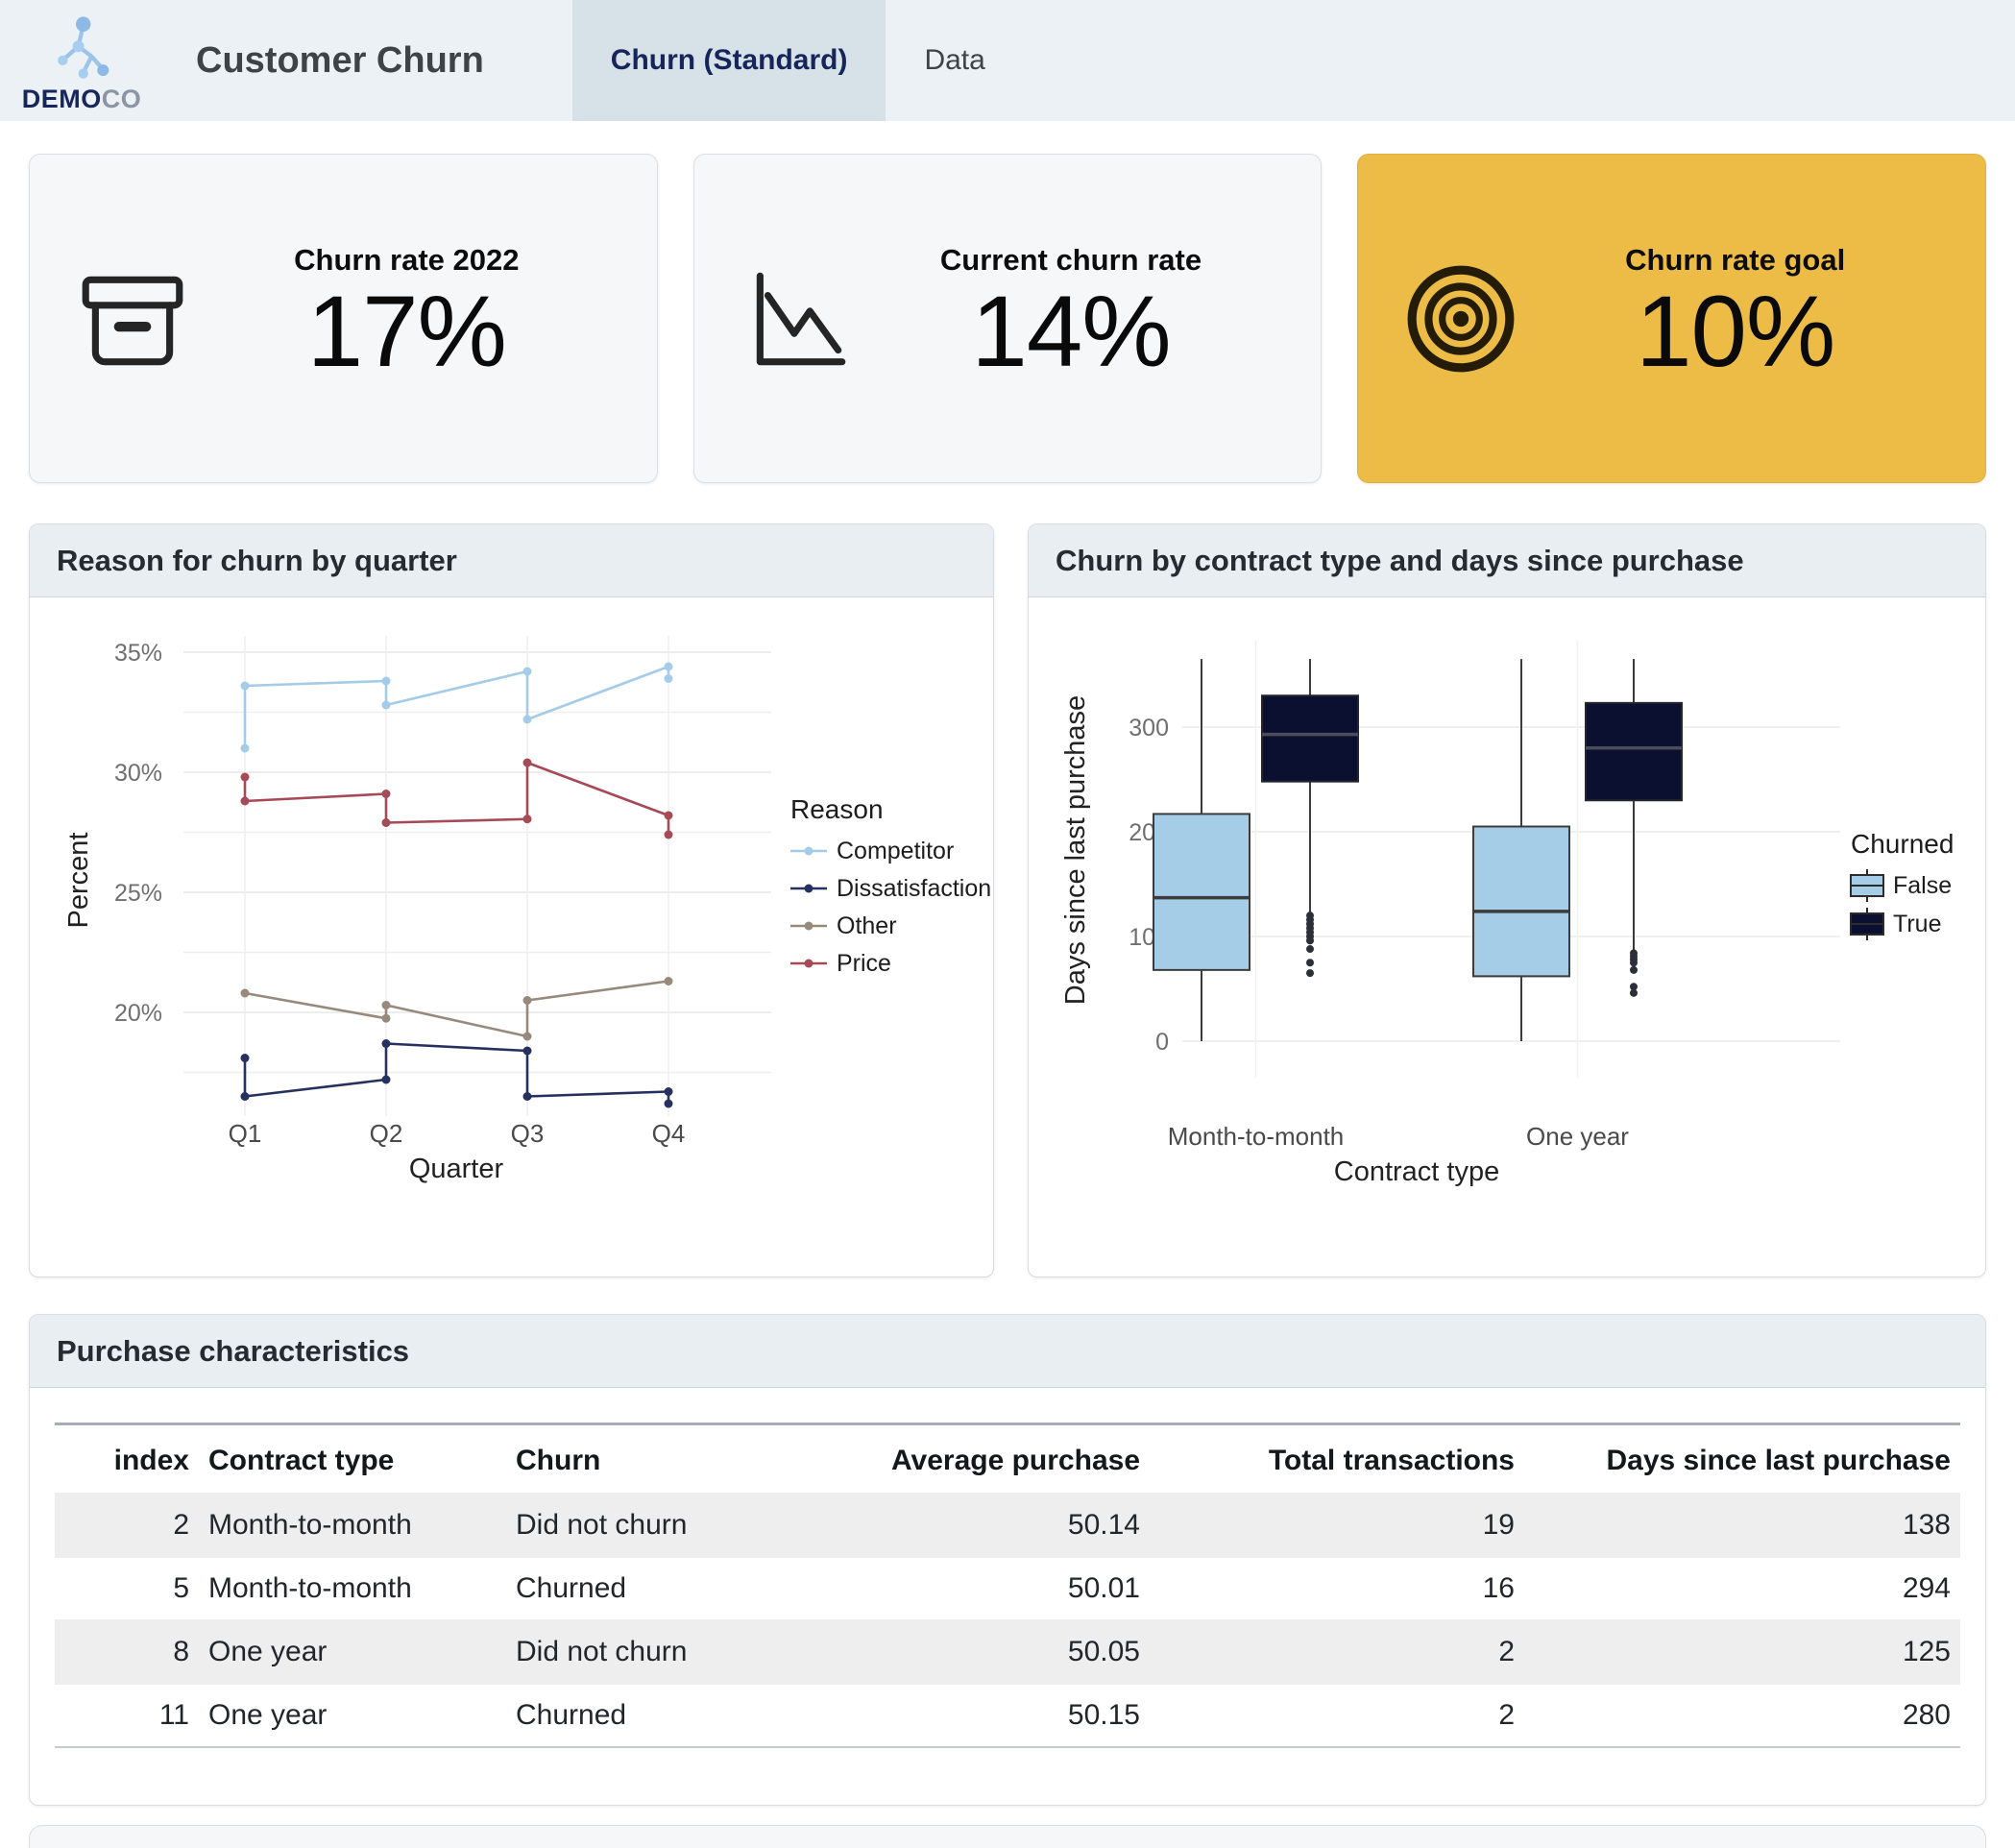 The width and height of the screenshot is (2015, 1848). What do you see at coordinates (1015, 1461) in the screenshot?
I see `column-header: Average purchase` at bounding box center [1015, 1461].